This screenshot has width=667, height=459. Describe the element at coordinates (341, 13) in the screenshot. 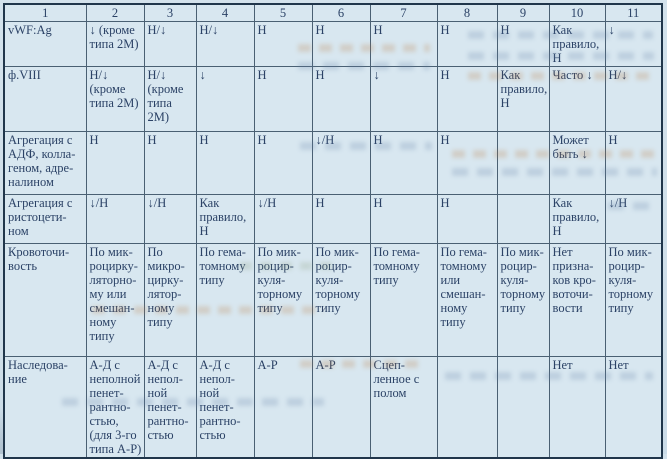

I see `column-number-header: 6` at that location.